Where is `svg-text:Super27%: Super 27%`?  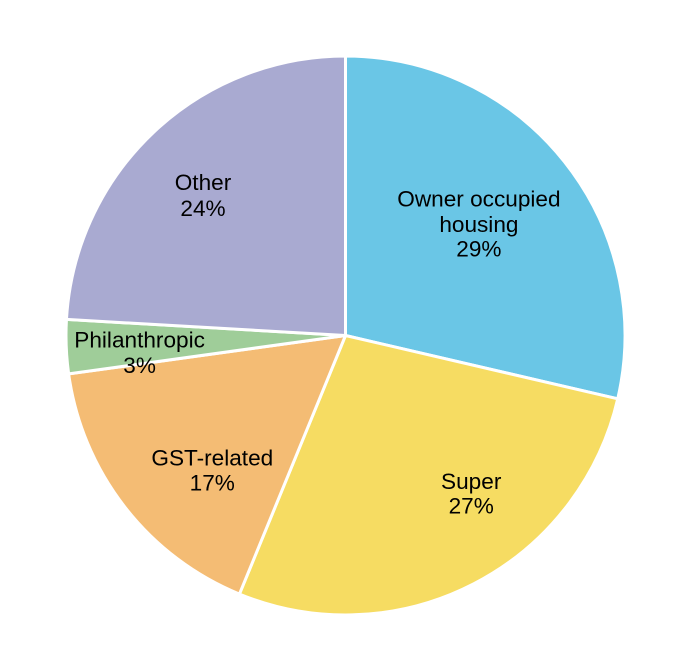 svg-text:Super27%: Super 27% is located at coordinates (471, 494).